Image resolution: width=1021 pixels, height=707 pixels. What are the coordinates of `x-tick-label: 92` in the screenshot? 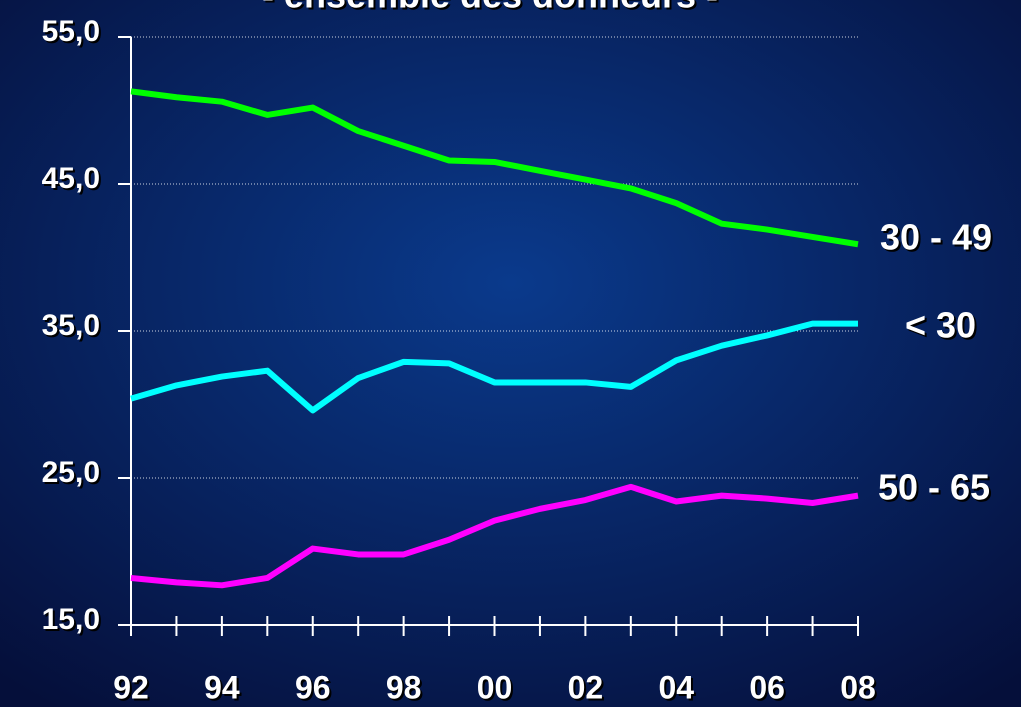 It's located at (131, 687).